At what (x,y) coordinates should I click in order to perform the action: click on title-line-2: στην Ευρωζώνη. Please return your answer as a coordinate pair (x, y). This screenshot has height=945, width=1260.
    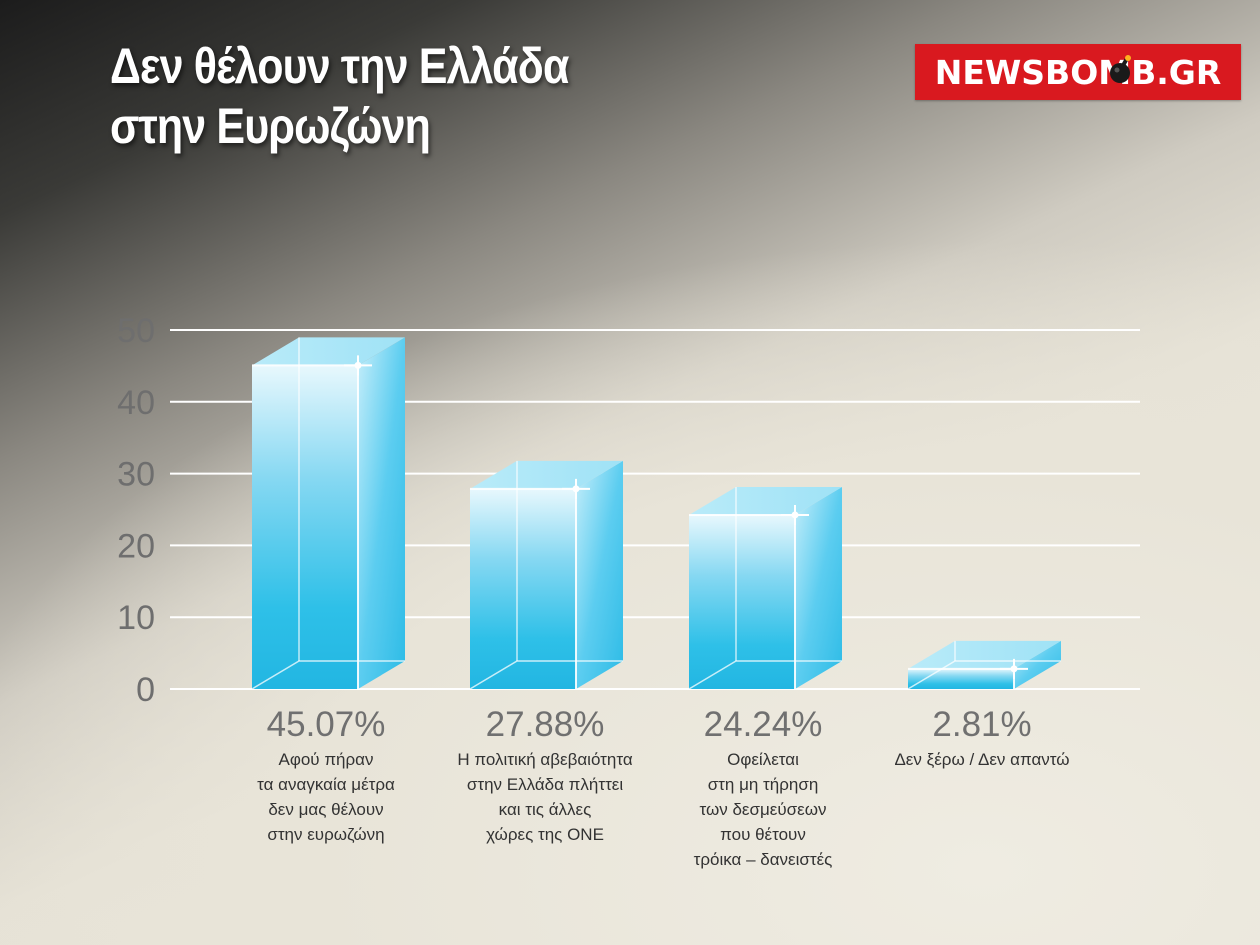
    Looking at the image, I should click on (270, 126).